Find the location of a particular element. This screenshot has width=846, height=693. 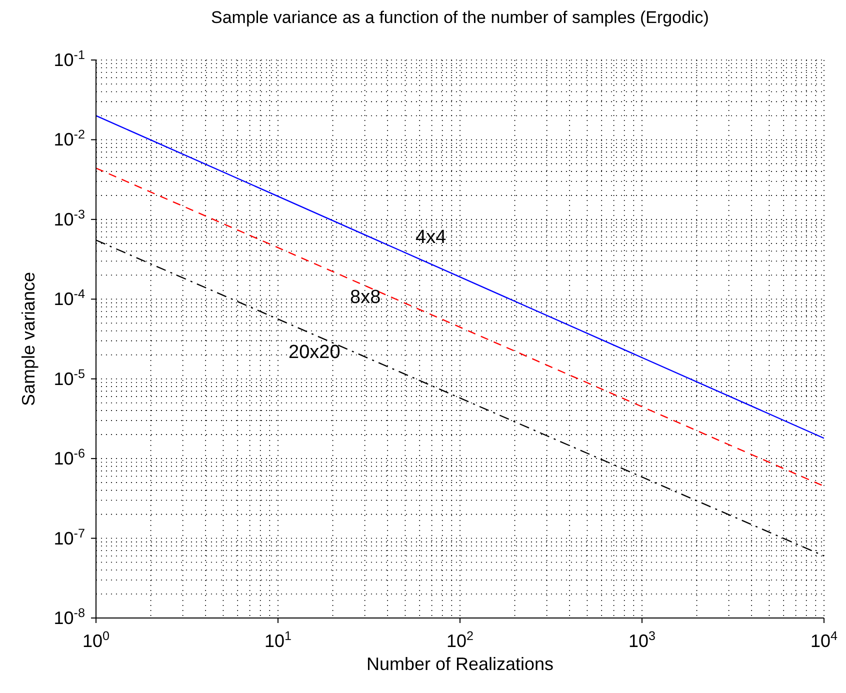

x-axis-title: Number of Realizations is located at coordinates (460, 664).